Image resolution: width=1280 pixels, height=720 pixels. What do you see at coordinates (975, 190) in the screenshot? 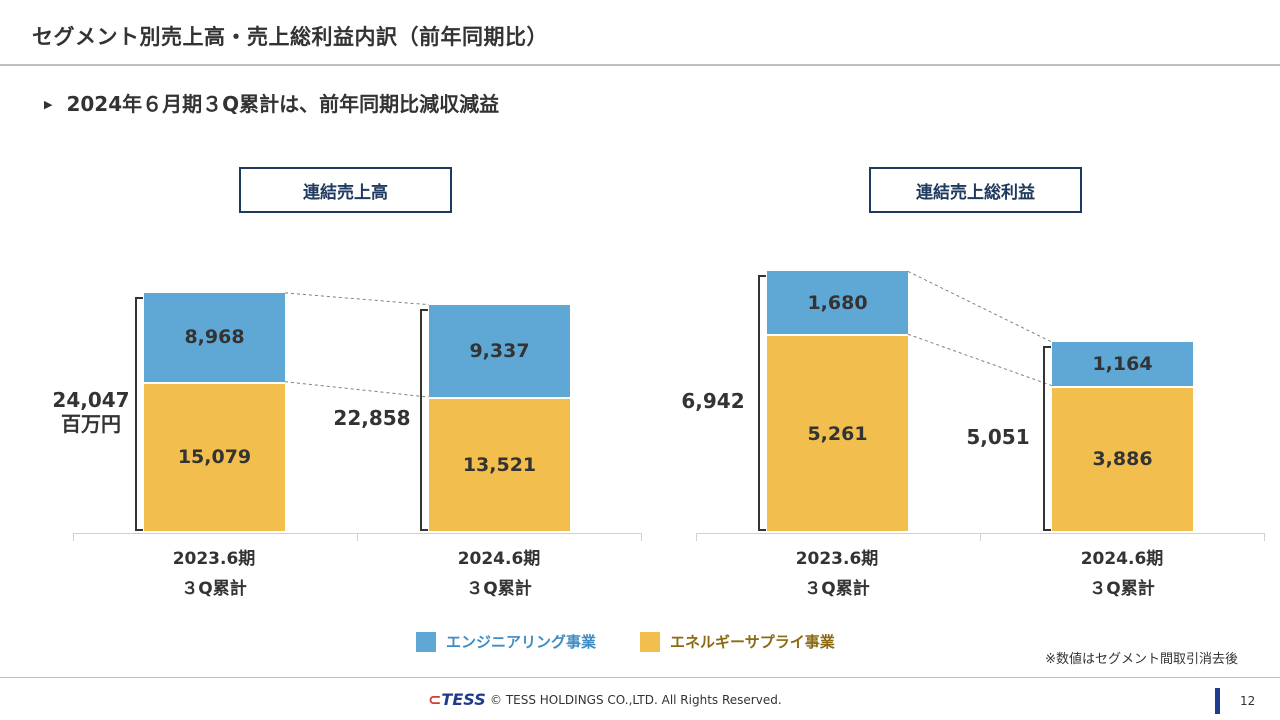
I see `gross-profit-chart-title: 連結売上総利益` at bounding box center [975, 190].